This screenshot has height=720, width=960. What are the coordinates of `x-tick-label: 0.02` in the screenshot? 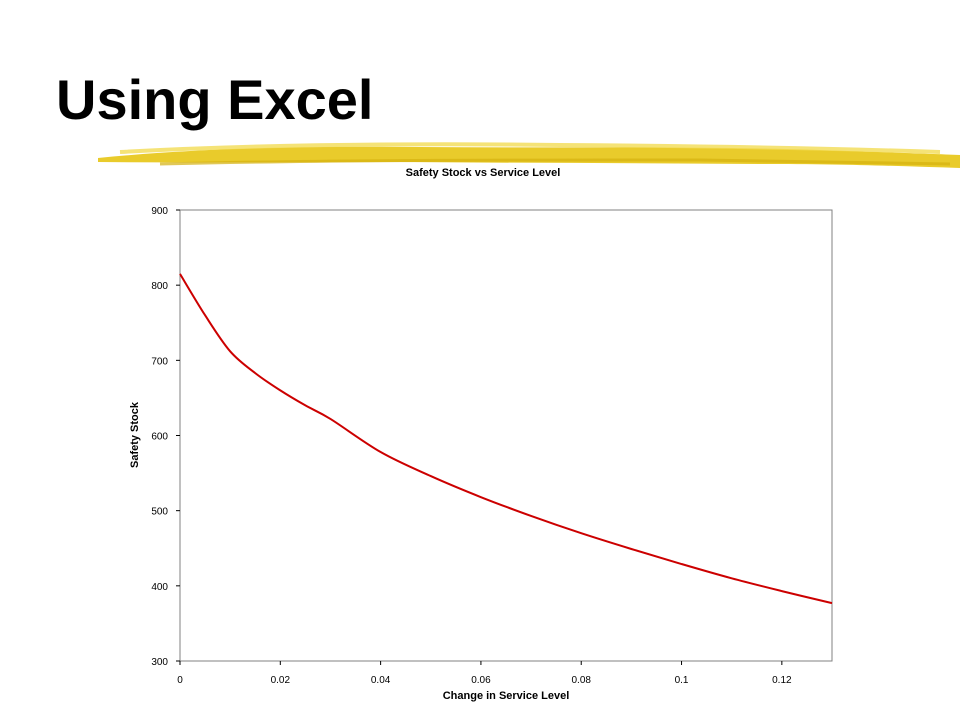 It's located at (281, 680).